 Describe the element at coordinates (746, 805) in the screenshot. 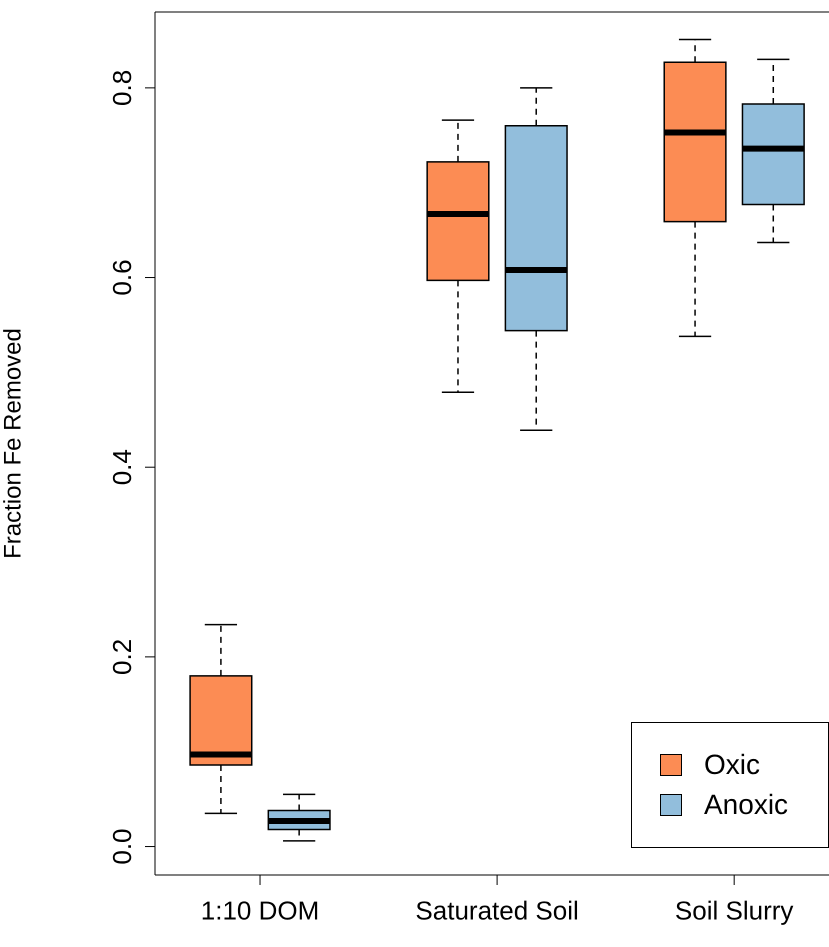

I see `legend-label: Anoxic` at that location.